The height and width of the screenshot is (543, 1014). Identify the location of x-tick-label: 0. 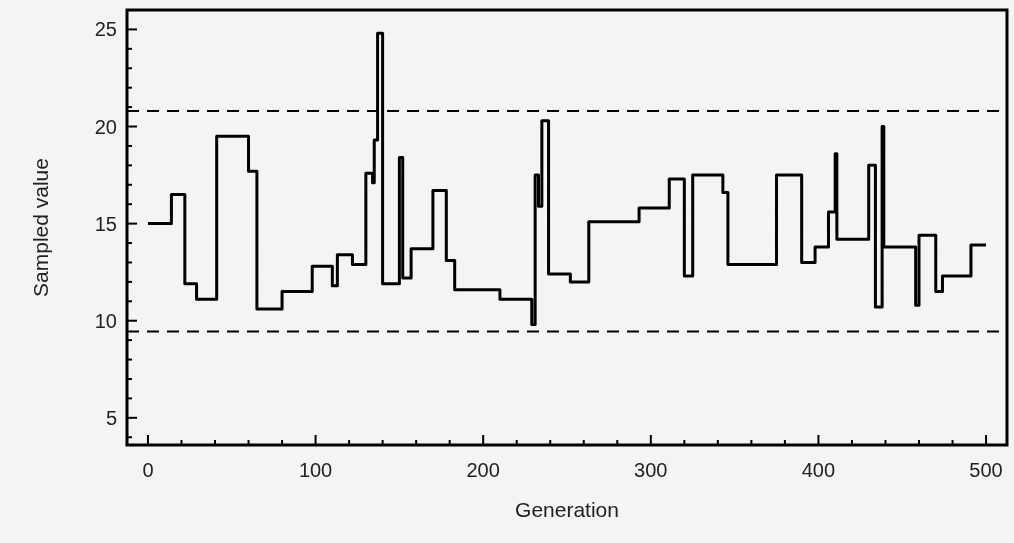
(148, 470).